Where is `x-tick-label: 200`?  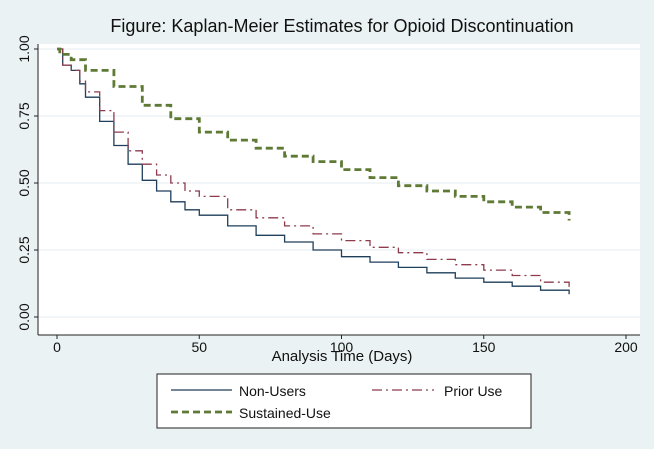
x-tick-label: 200 is located at coordinates (626, 347).